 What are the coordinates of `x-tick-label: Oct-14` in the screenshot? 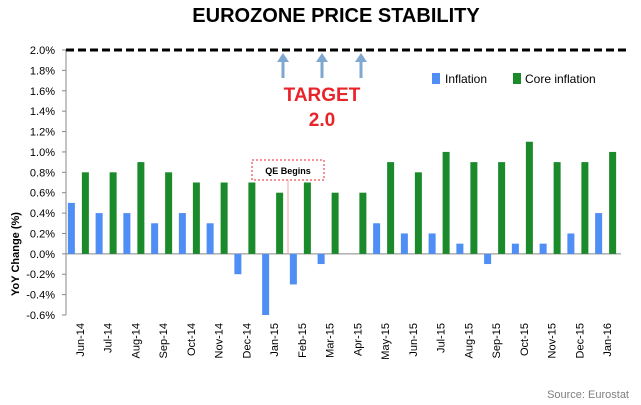 It's located at (192, 339).